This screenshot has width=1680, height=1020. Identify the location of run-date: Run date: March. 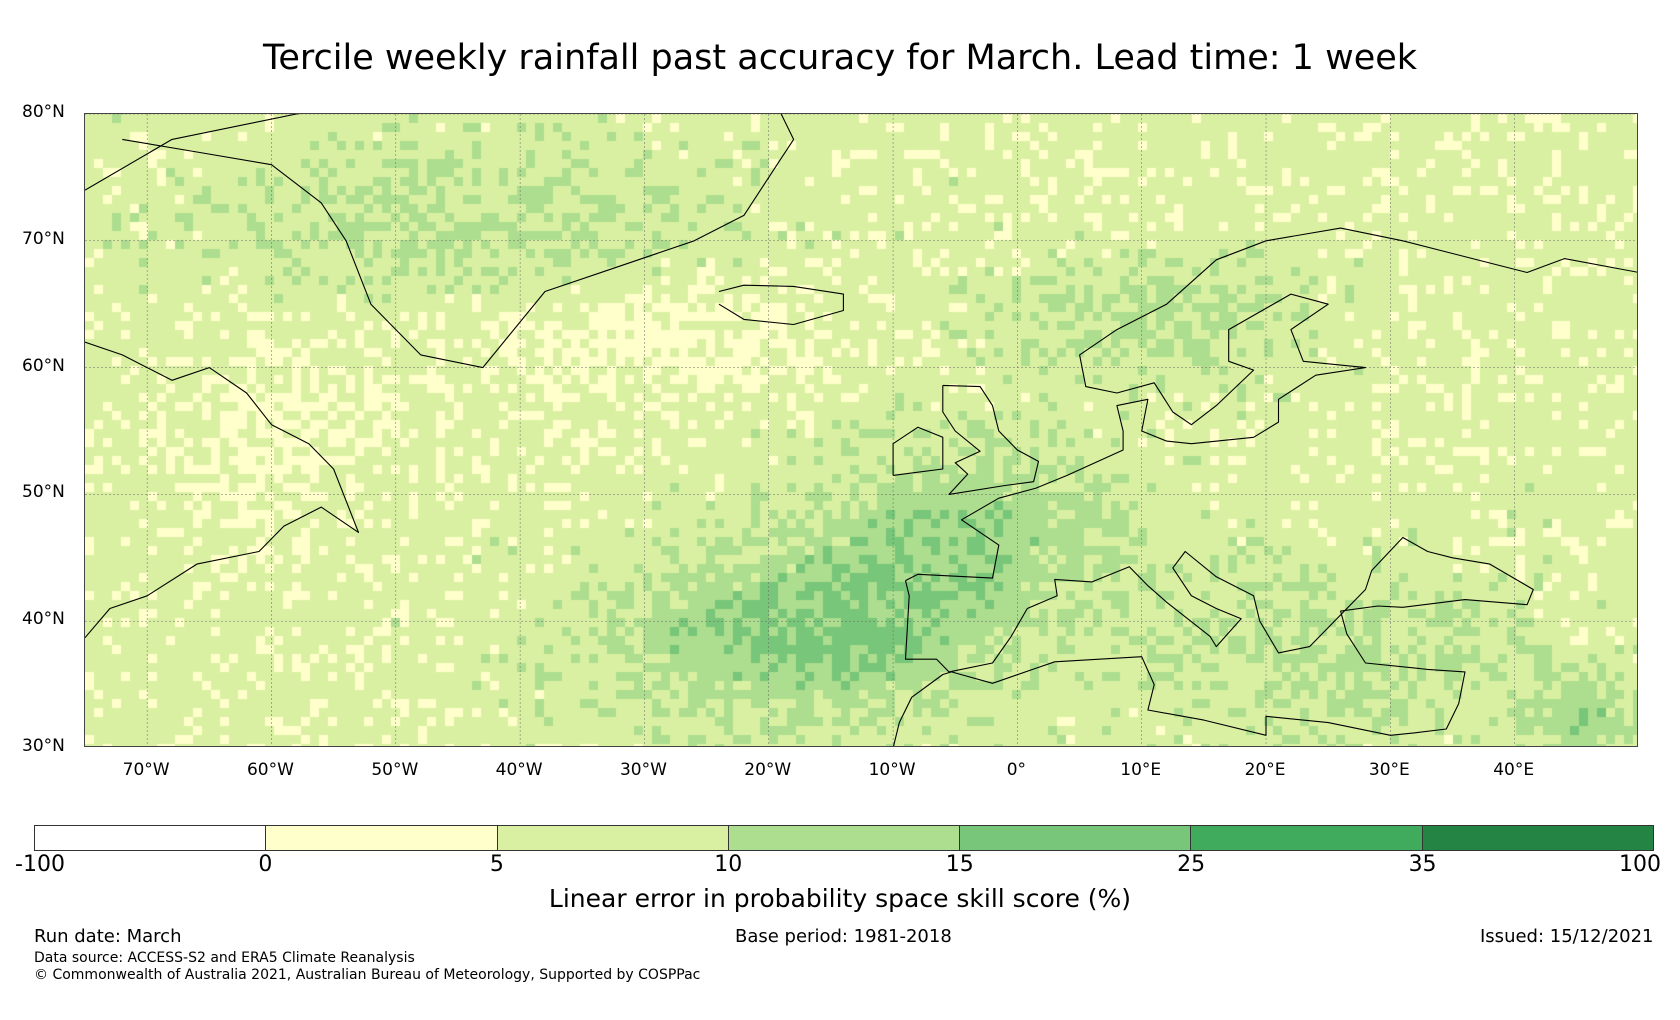
(108, 936).